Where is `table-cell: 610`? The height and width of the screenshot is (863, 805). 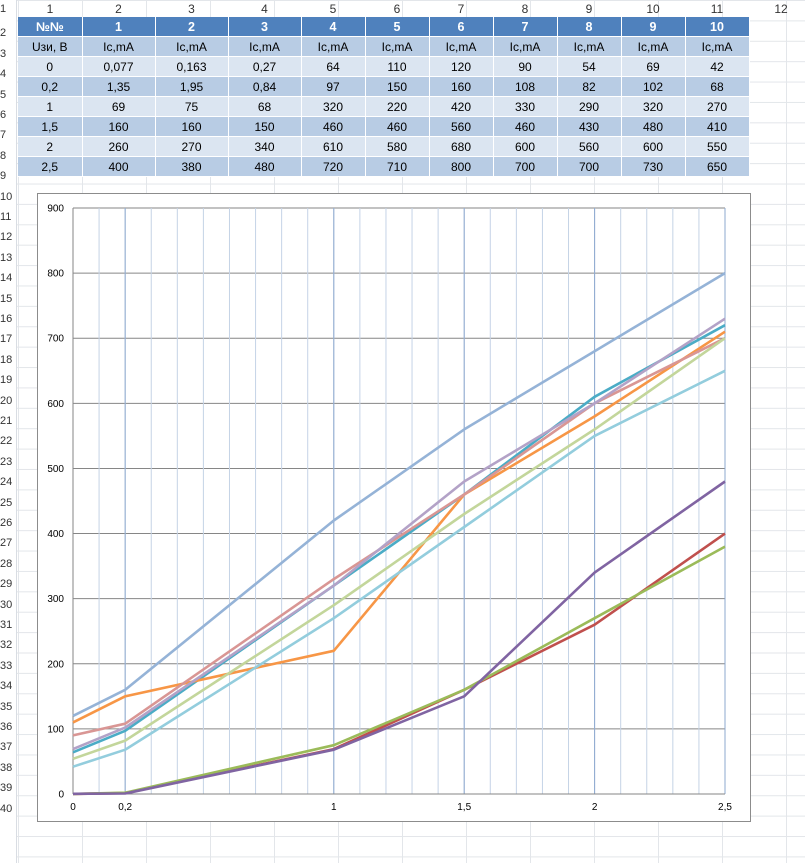 table-cell: 610 is located at coordinates (333, 146).